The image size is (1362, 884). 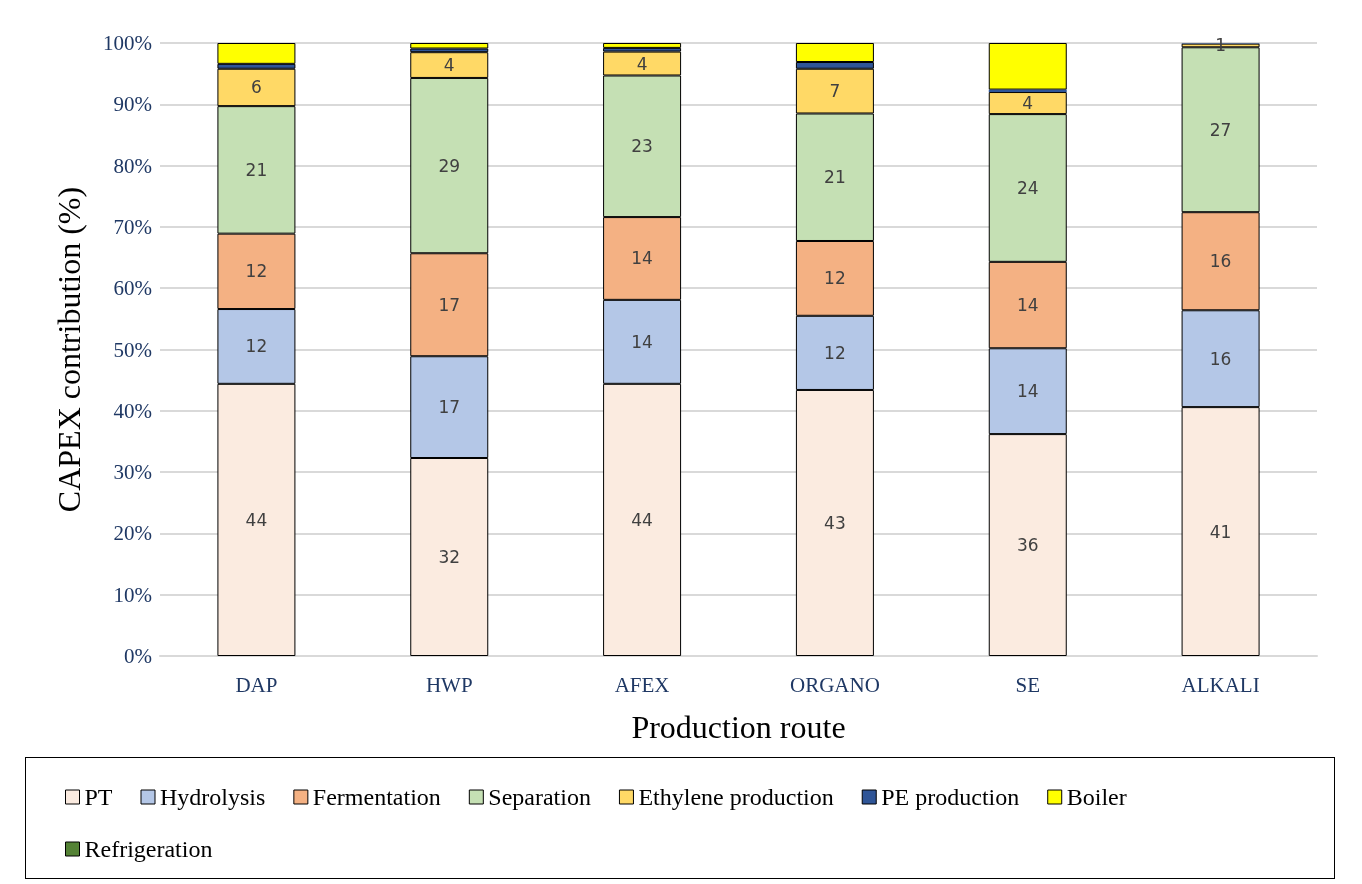 I want to click on y-axis-title: CAPEX contribution (%), so click(x=69, y=349).